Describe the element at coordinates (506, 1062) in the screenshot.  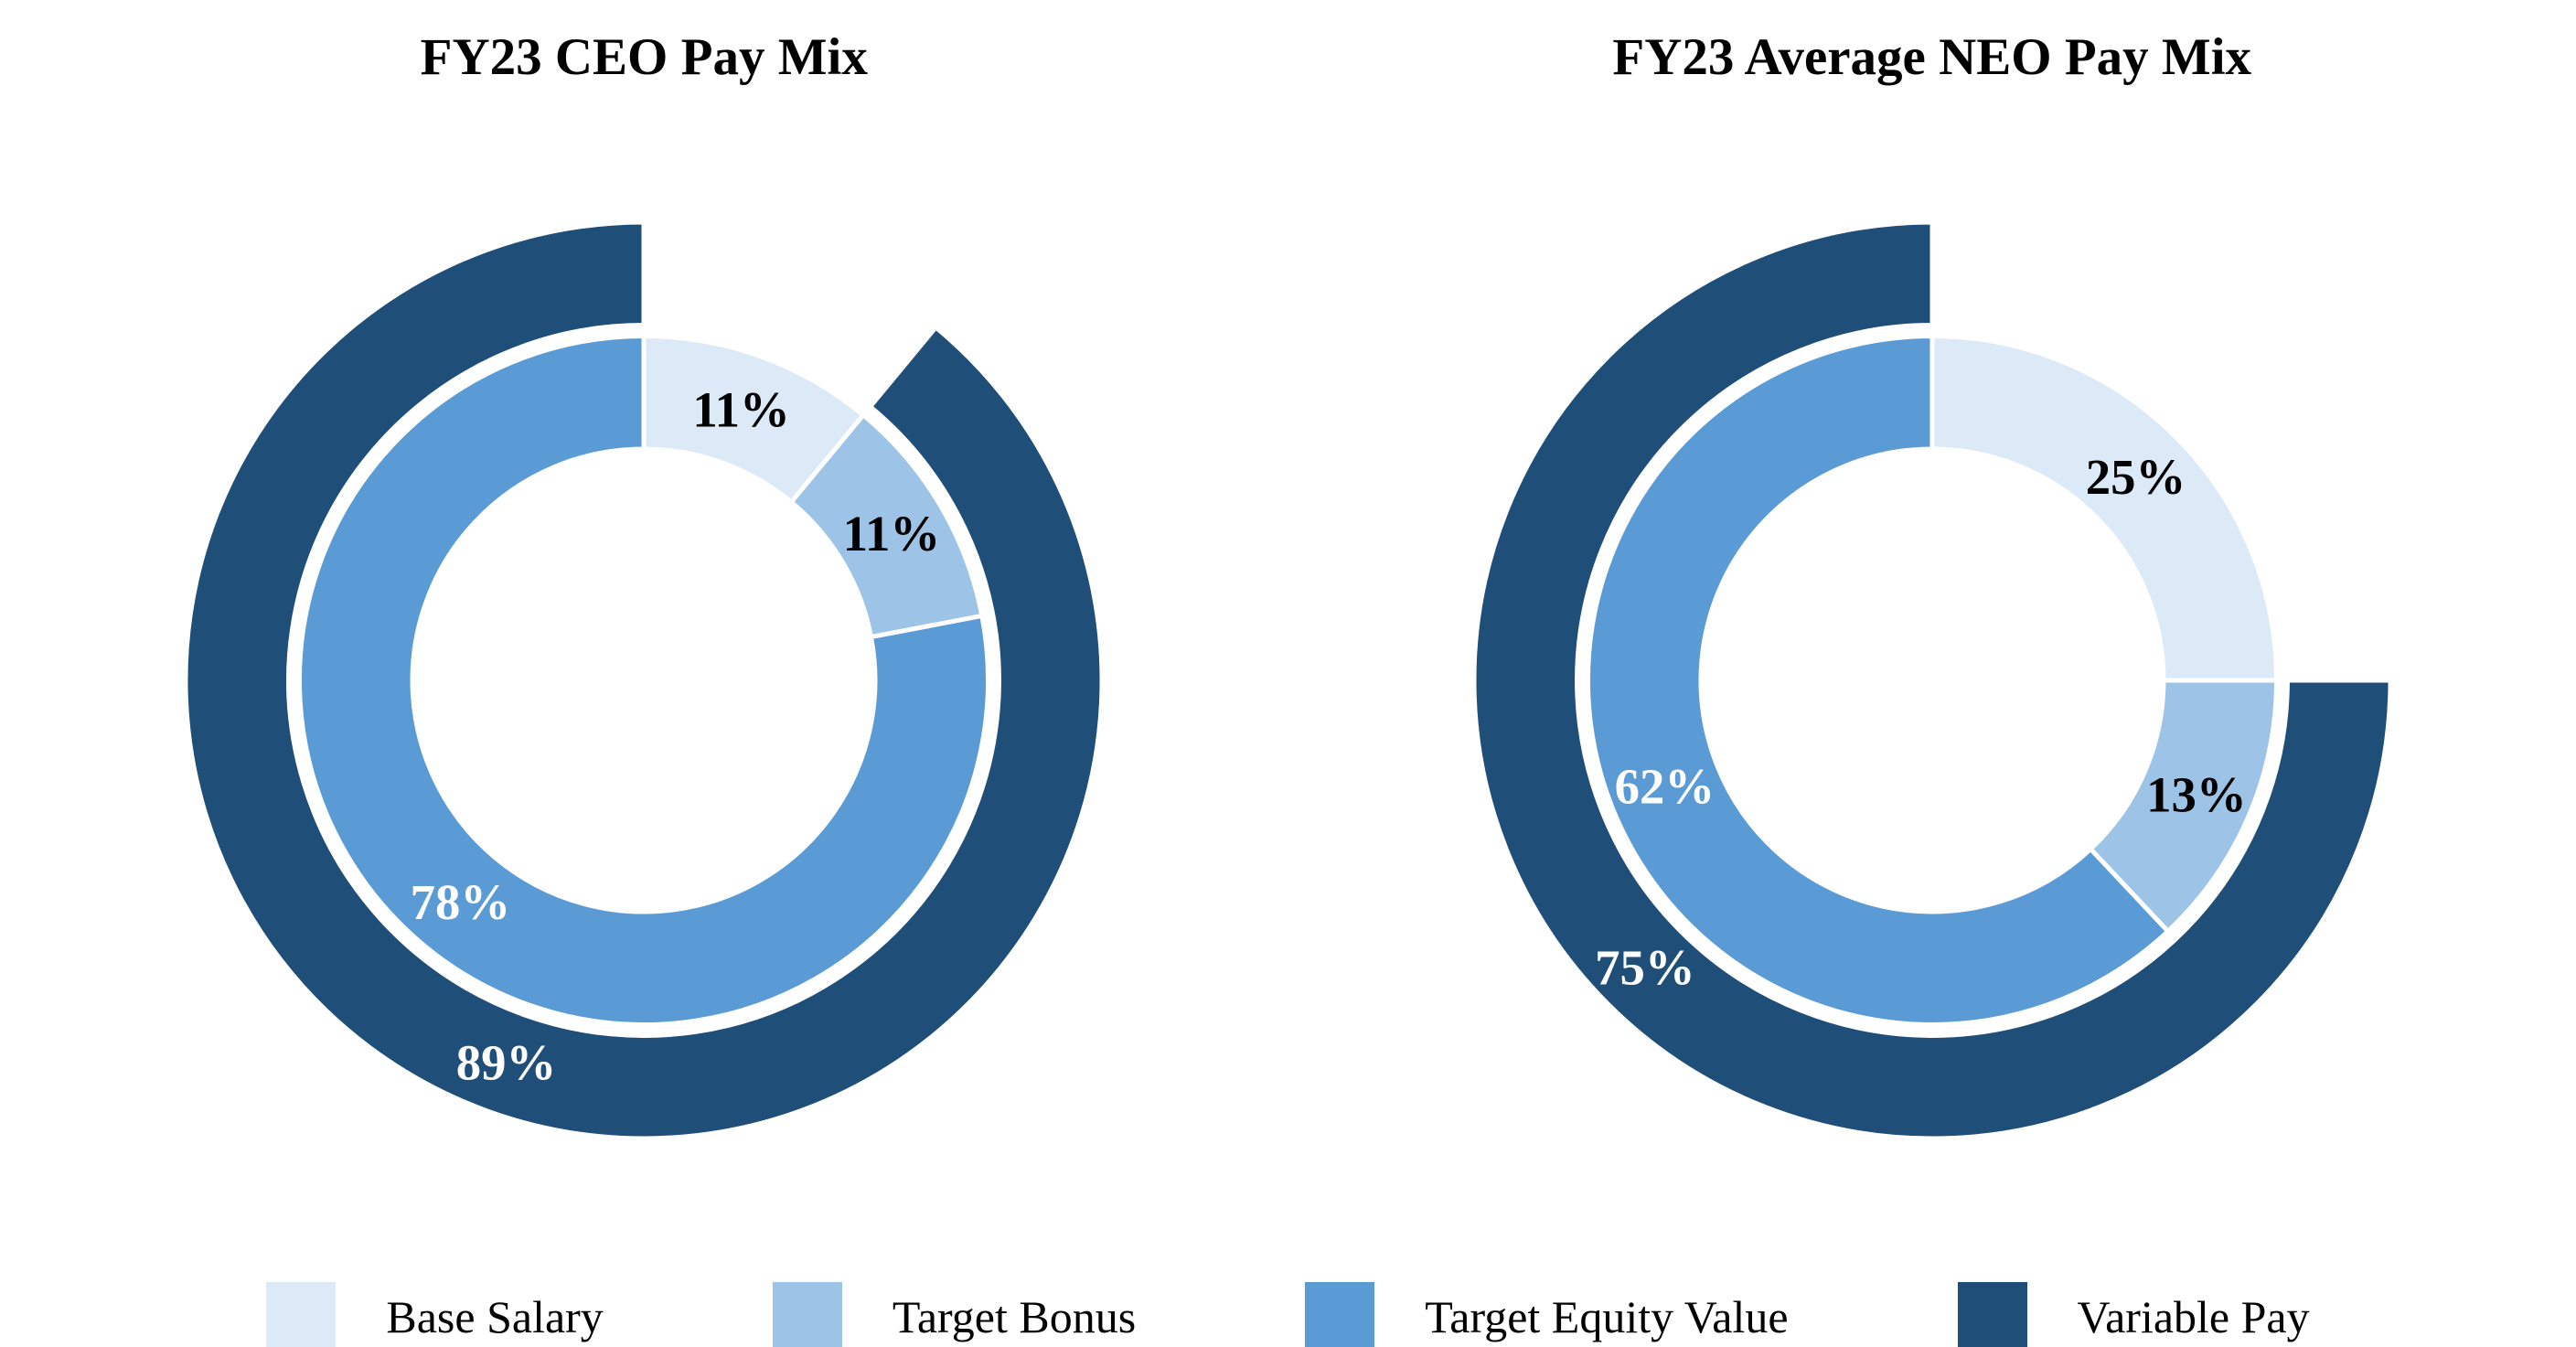
I see `outer-ring-label-variable-pay: 89%` at that location.